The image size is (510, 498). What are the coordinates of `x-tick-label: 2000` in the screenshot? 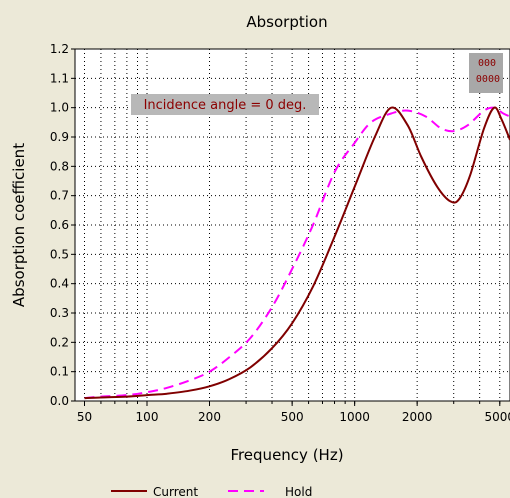 It's located at (417, 417).